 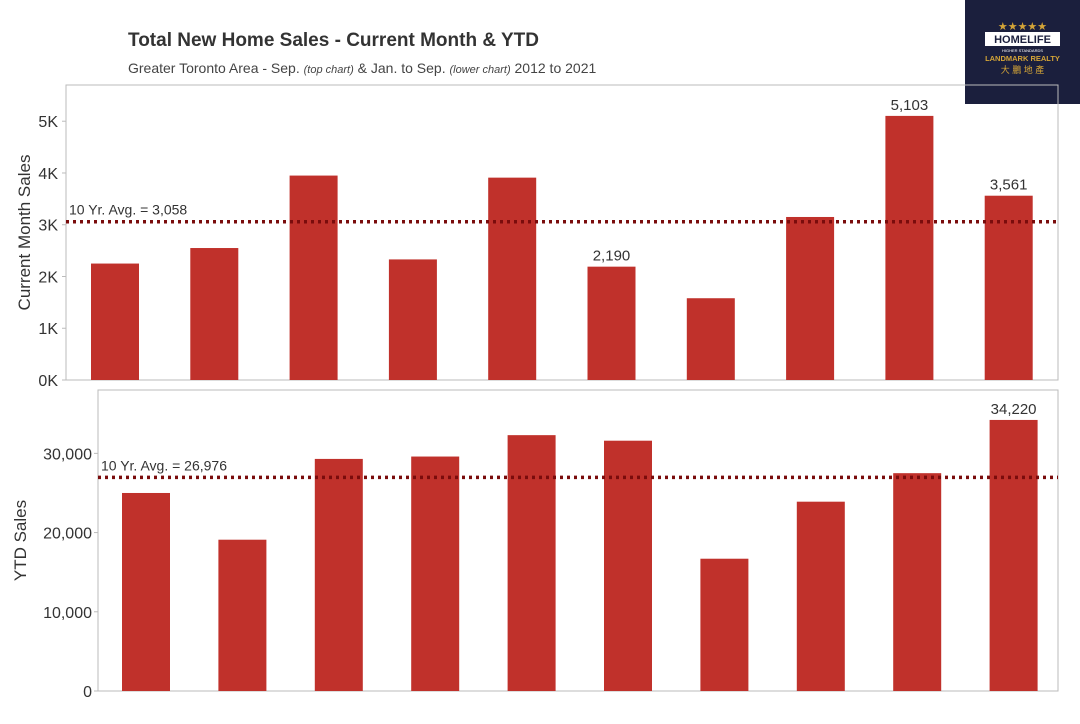 What do you see at coordinates (555, 68) in the screenshot?
I see `subtitle-part-3: 2012 to 2021` at bounding box center [555, 68].